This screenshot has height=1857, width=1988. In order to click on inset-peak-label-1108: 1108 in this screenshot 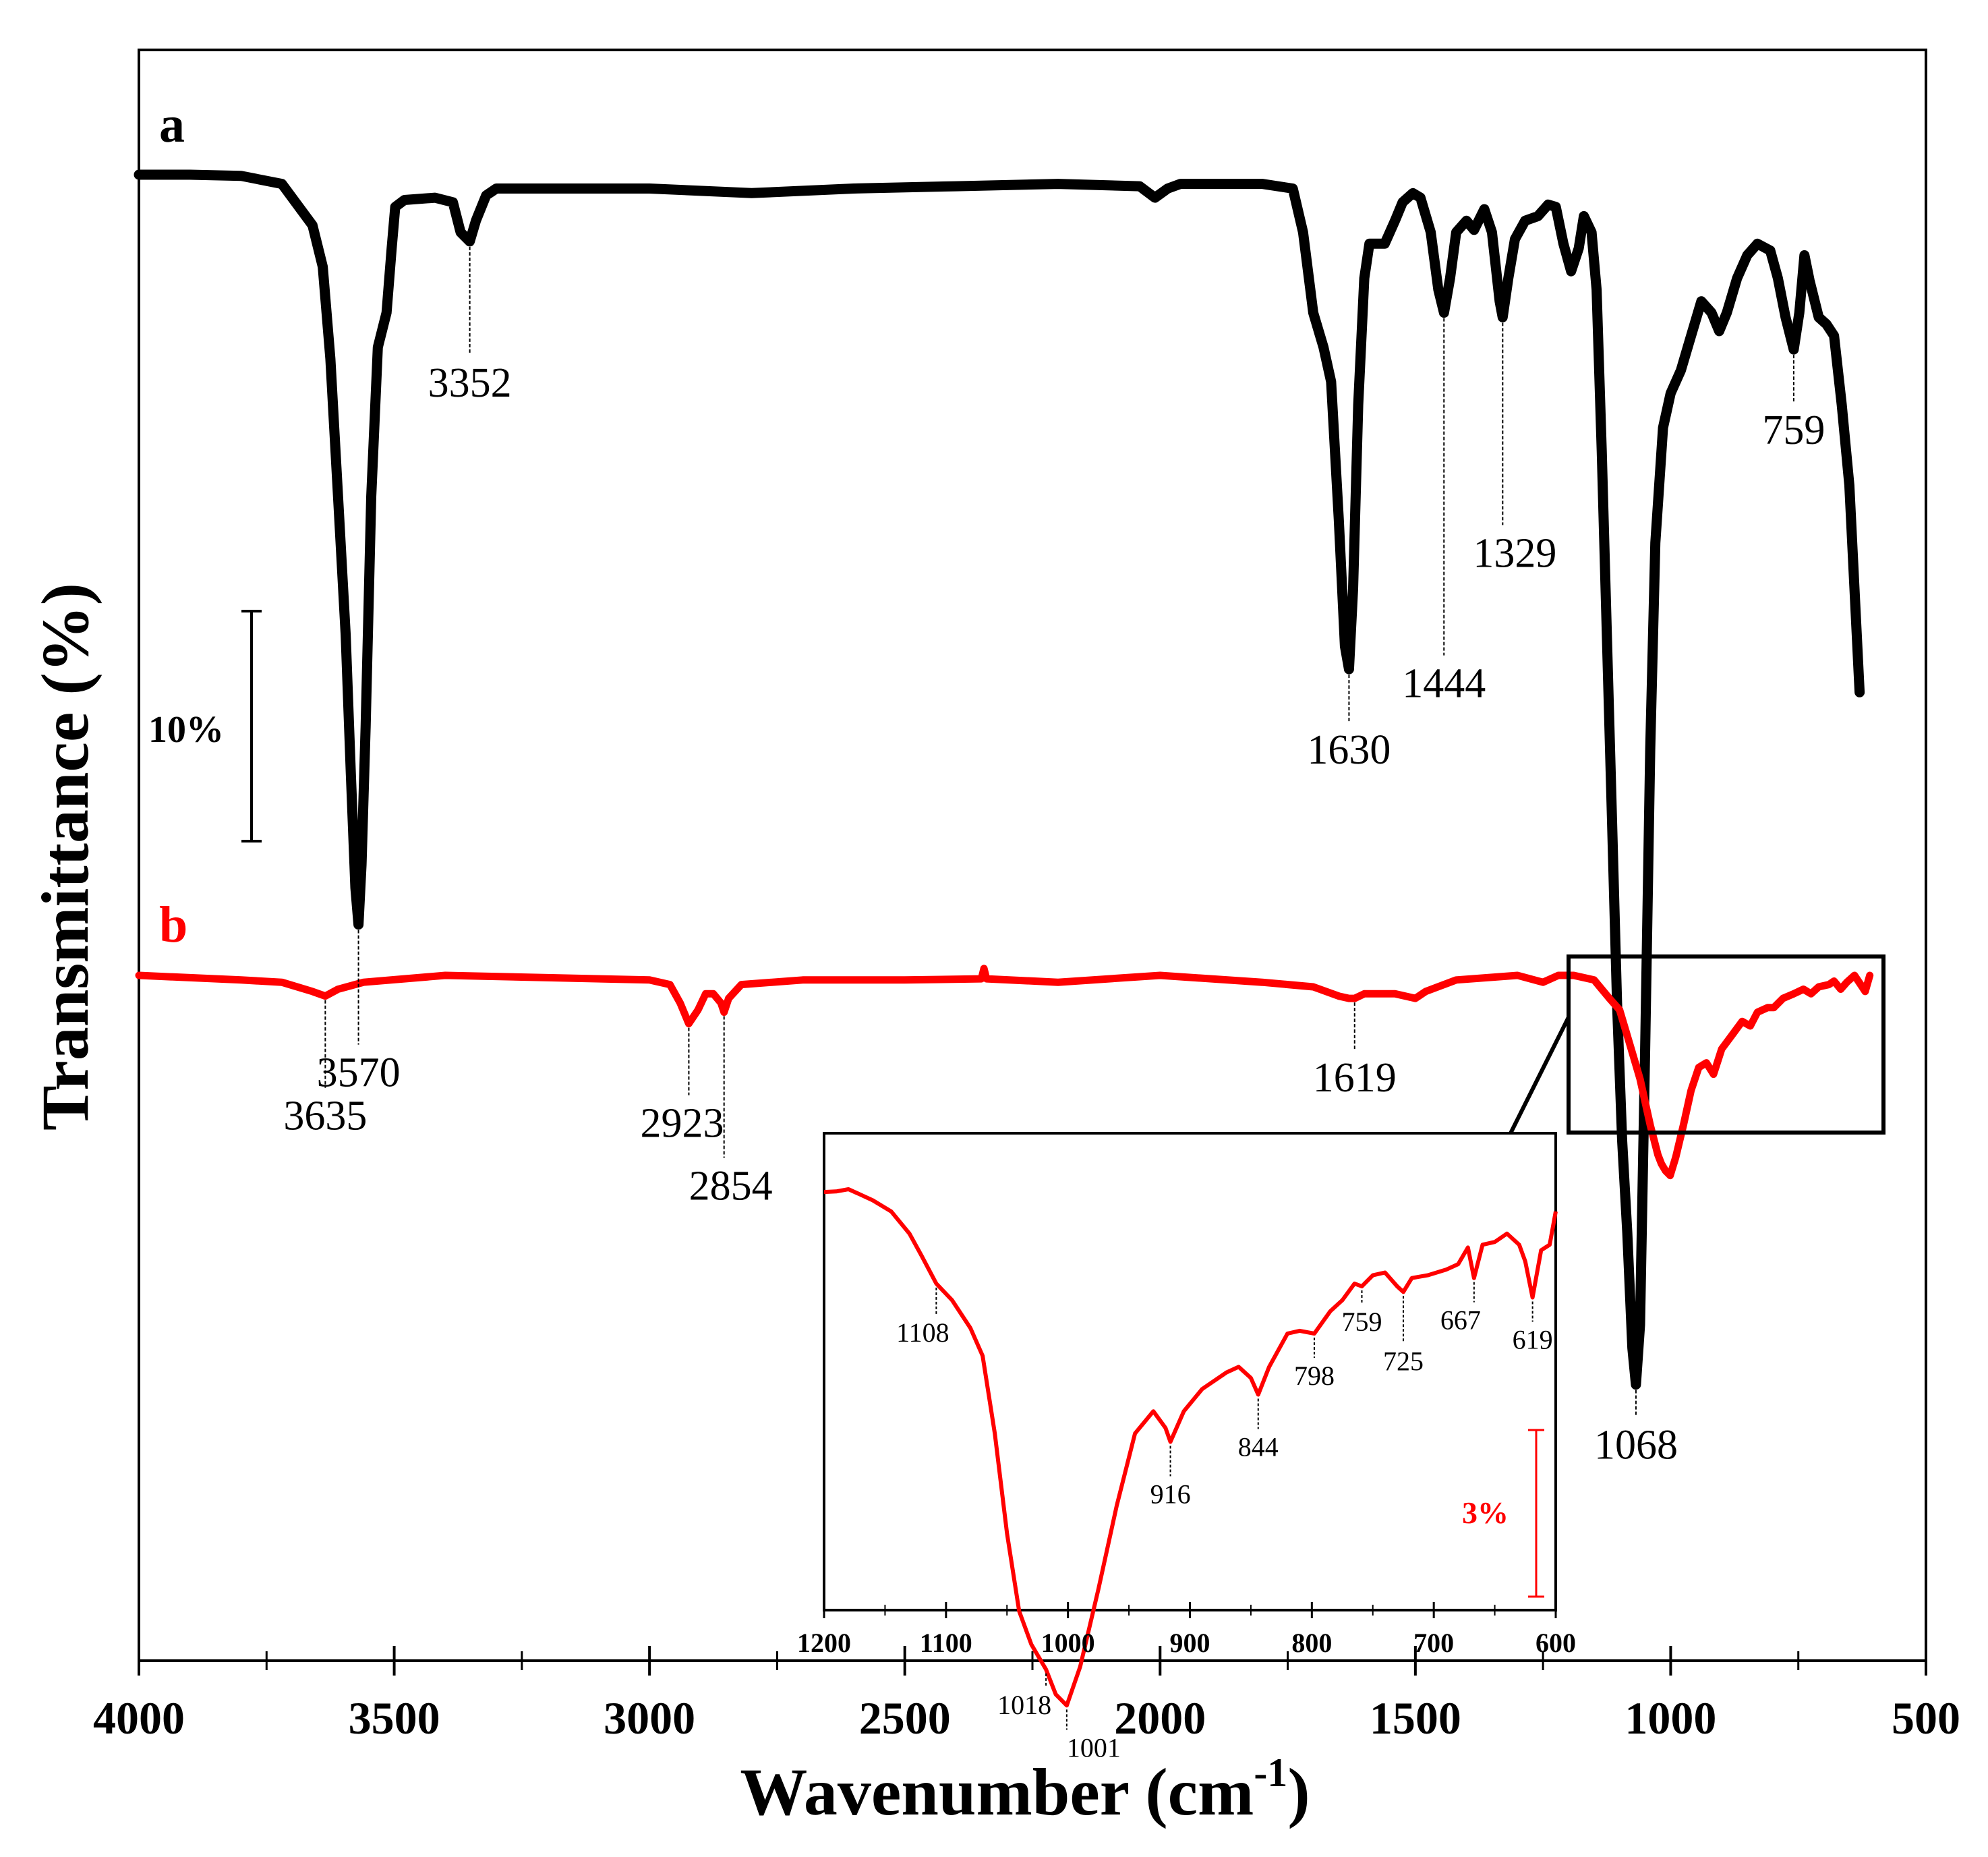, I will do `click(923, 1332)`.